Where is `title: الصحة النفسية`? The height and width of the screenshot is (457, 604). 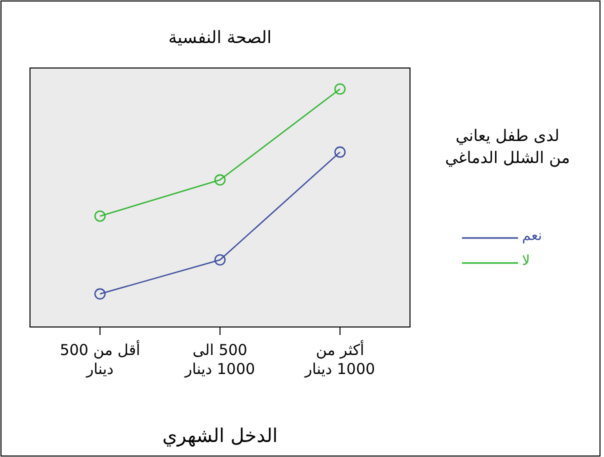
title: الصحة النفسية is located at coordinates (220, 38).